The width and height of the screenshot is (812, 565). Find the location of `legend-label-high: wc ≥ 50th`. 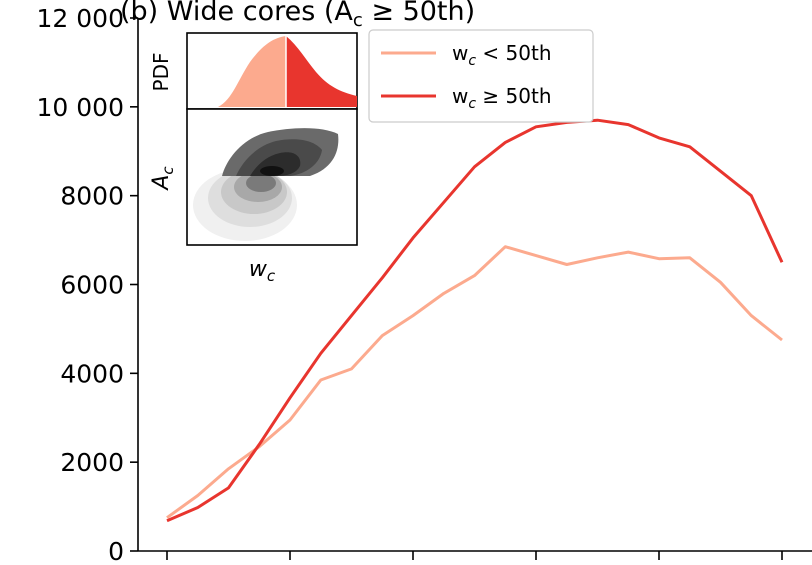

legend-label-high: wc ≥ 50th is located at coordinates (502, 98).